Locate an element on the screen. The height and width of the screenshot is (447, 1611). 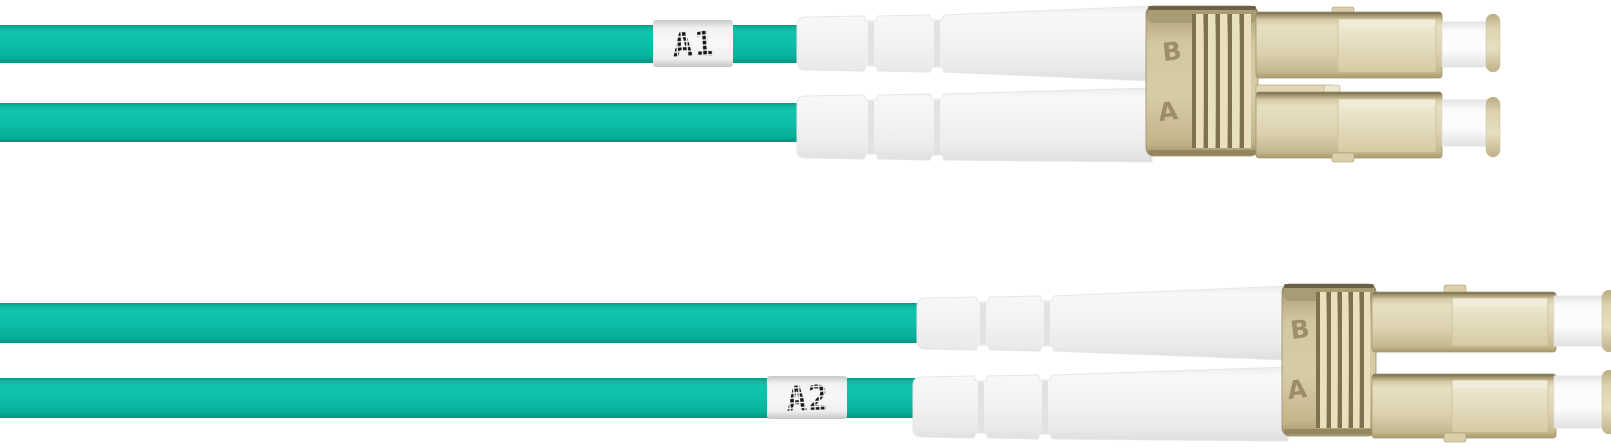
label-text: A1 is located at coordinates (694, 44).